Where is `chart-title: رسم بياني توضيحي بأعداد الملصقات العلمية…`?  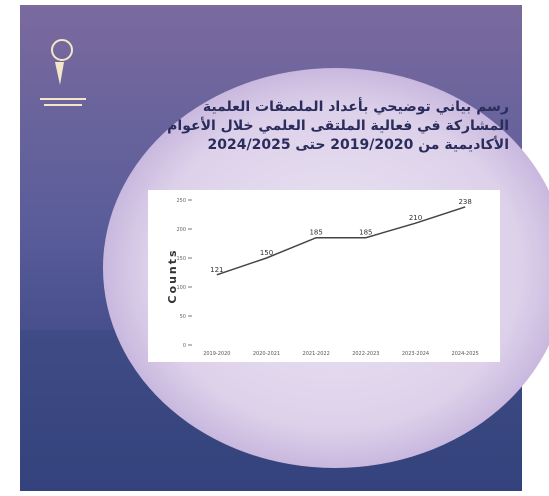 chart-title: رسم بياني توضيحي بأعداد الملصقات العلمية… is located at coordinates (319, 126).